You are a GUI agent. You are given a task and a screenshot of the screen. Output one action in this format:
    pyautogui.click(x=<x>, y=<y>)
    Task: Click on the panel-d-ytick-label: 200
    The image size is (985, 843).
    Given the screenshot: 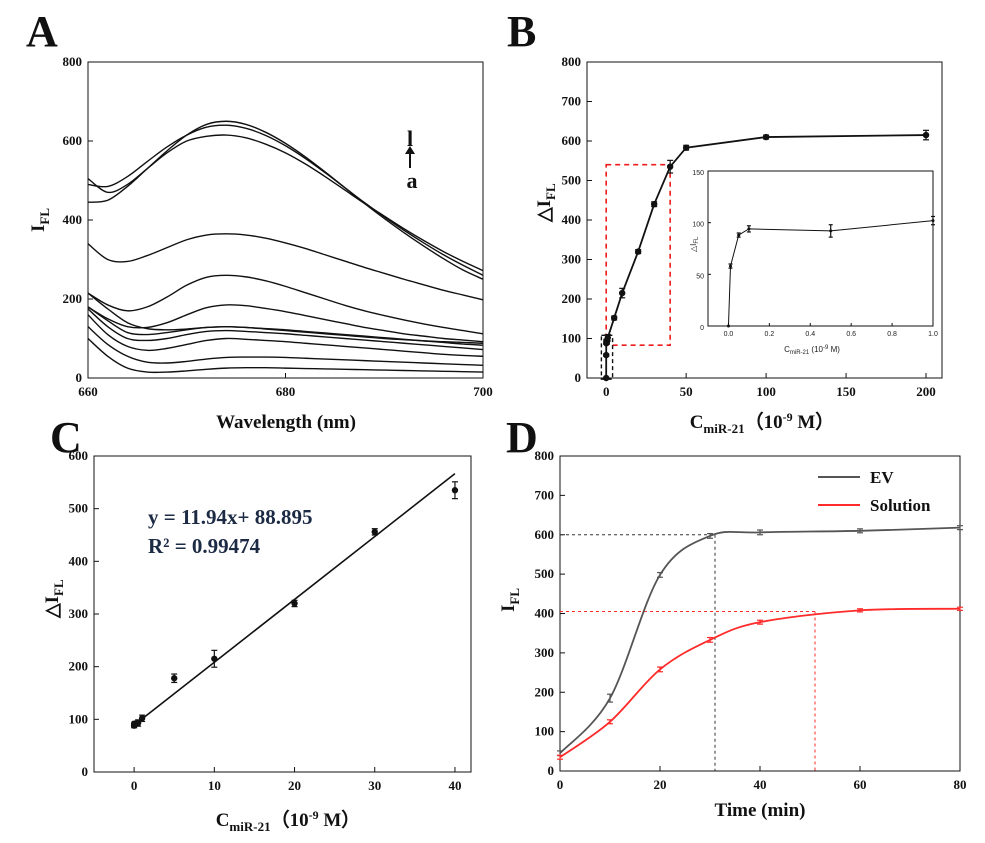 What is the action you would take?
    pyautogui.click(x=545, y=691)
    